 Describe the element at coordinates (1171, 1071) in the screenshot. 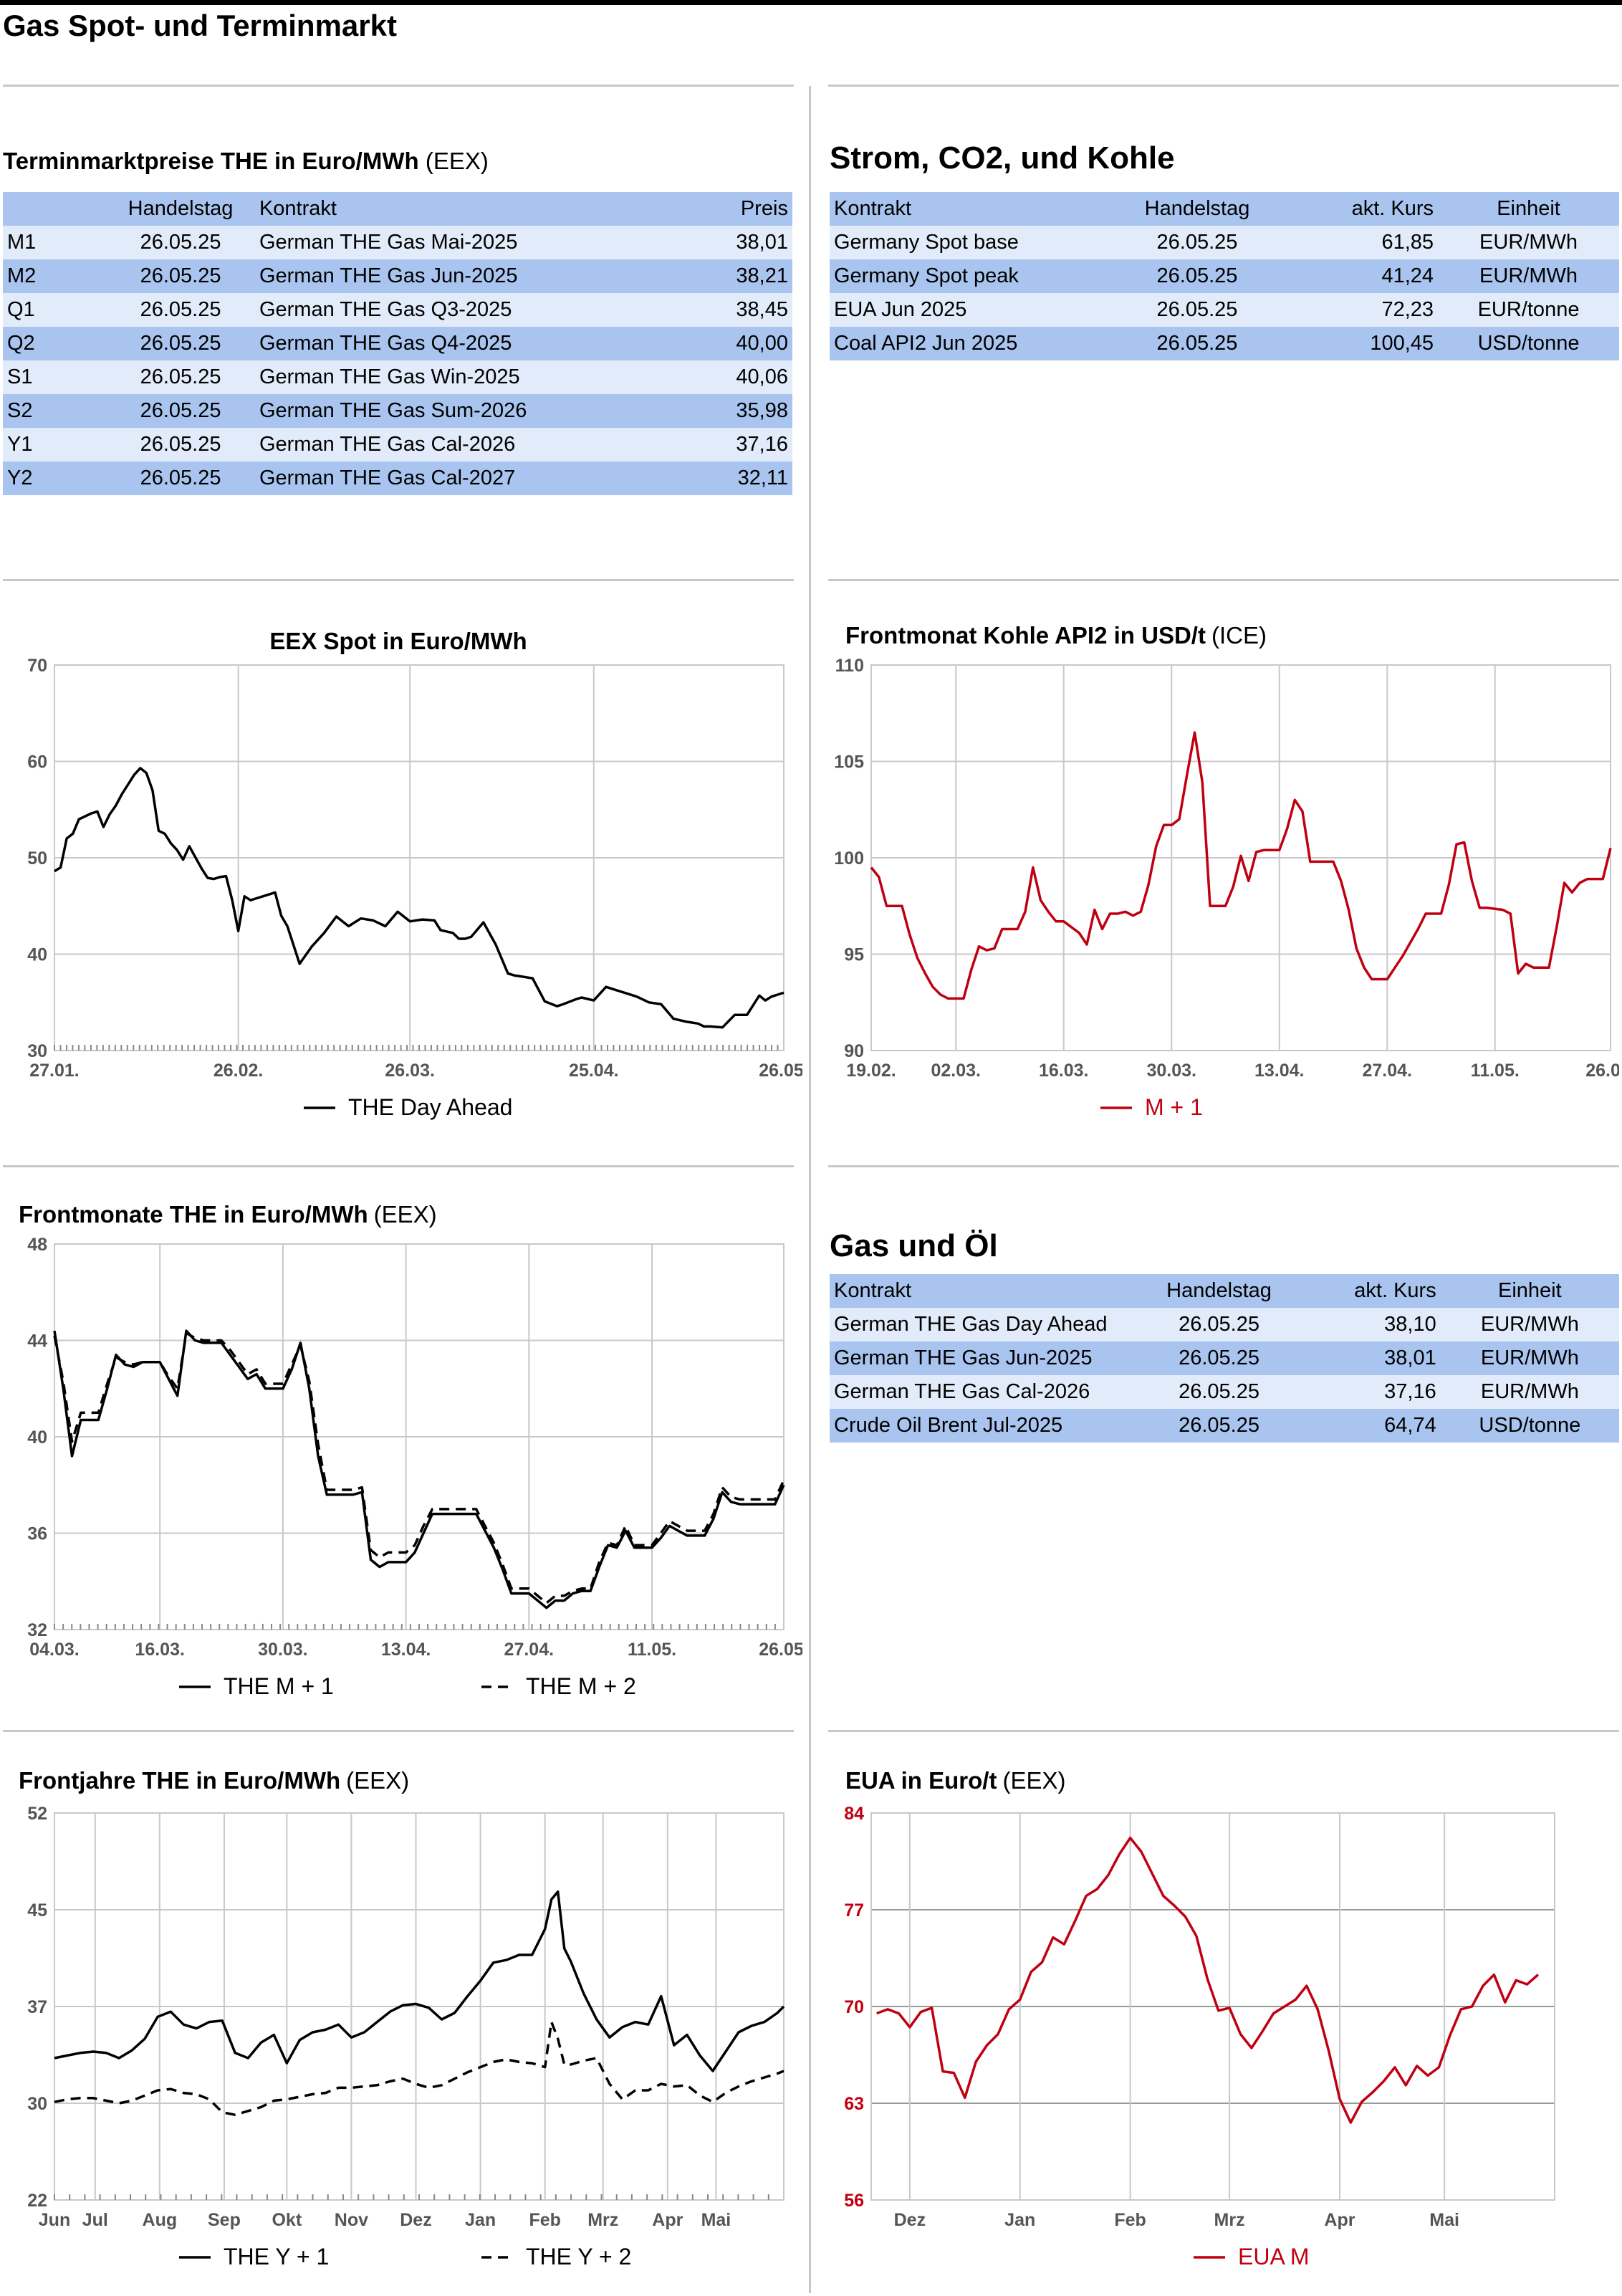

I see `x-tick-label: 30.03.` at that location.